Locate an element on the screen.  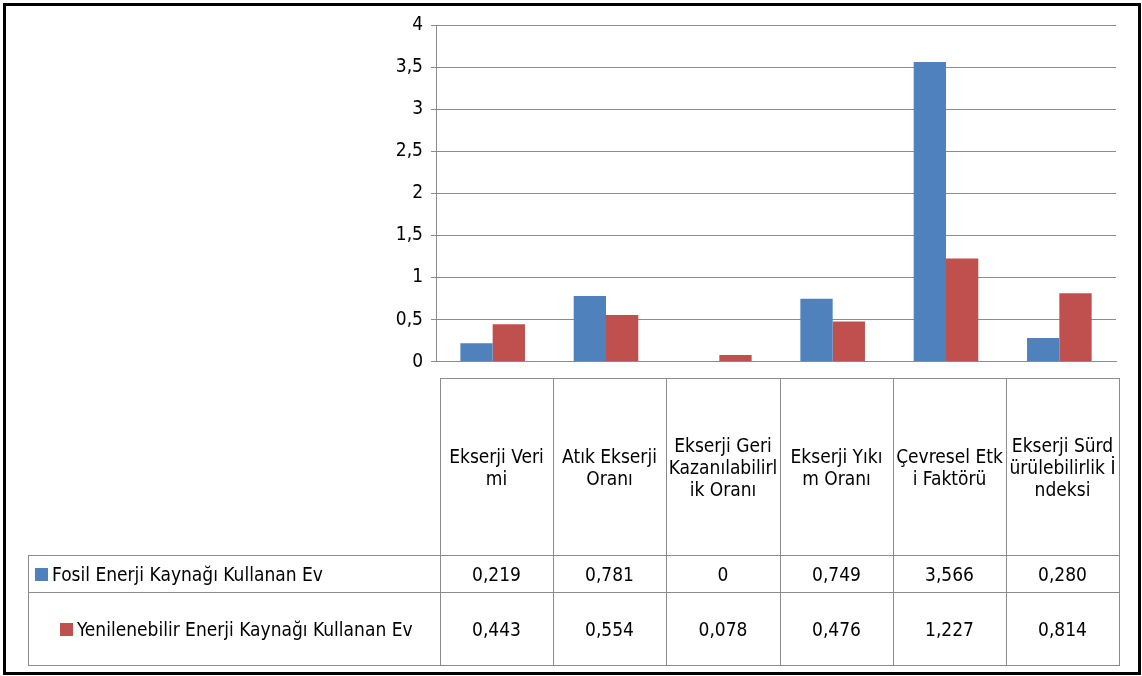
x-tick-label: Atık Ekserji Oranı is located at coordinates (609, 467).